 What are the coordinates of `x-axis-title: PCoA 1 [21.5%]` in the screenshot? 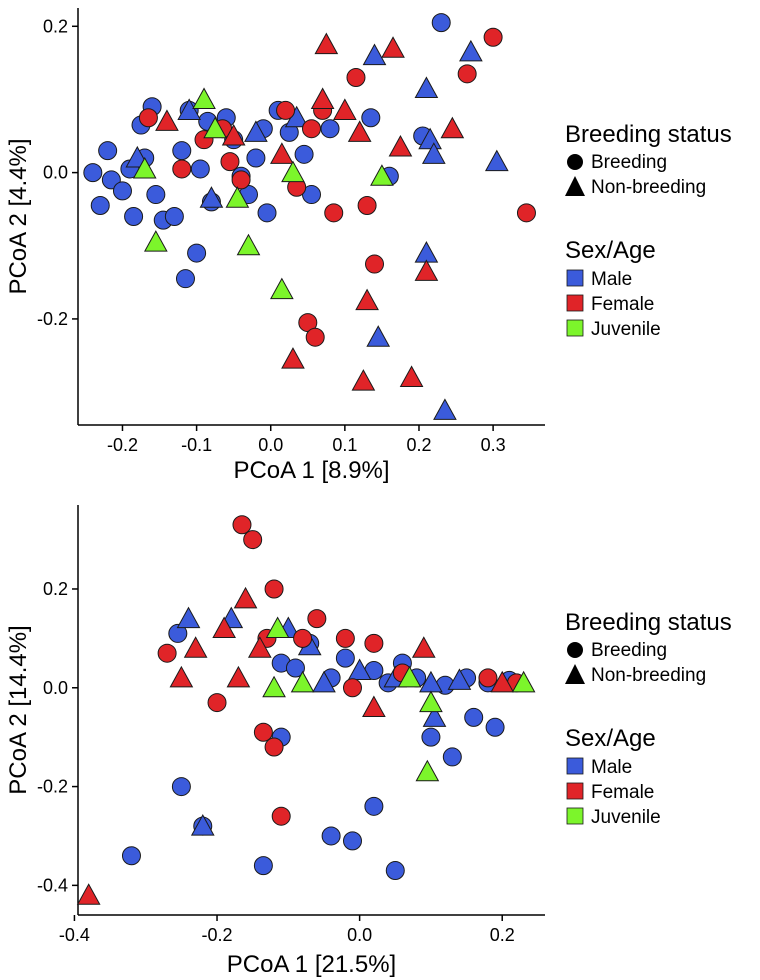 It's located at (311, 964).